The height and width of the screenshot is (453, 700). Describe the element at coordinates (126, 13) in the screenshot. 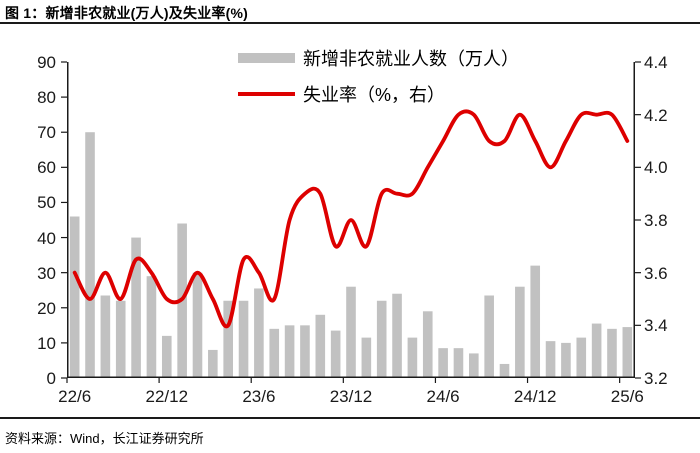

I see `chart-title: 图 1：新增非农就业(万人)及失业率(%)` at that location.